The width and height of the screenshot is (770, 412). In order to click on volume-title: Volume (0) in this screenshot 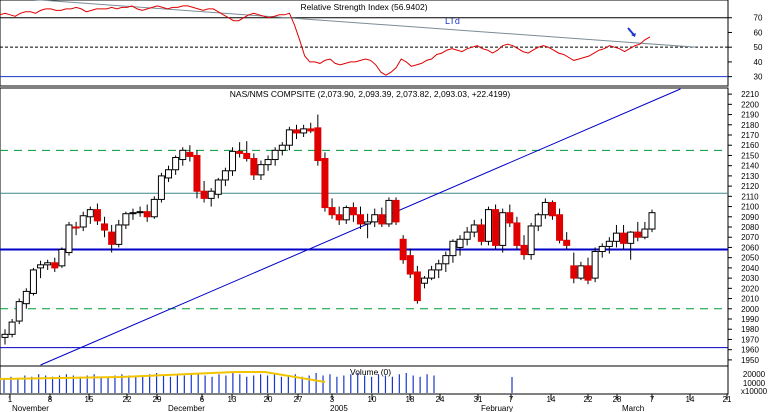, I will do `click(370, 372)`.